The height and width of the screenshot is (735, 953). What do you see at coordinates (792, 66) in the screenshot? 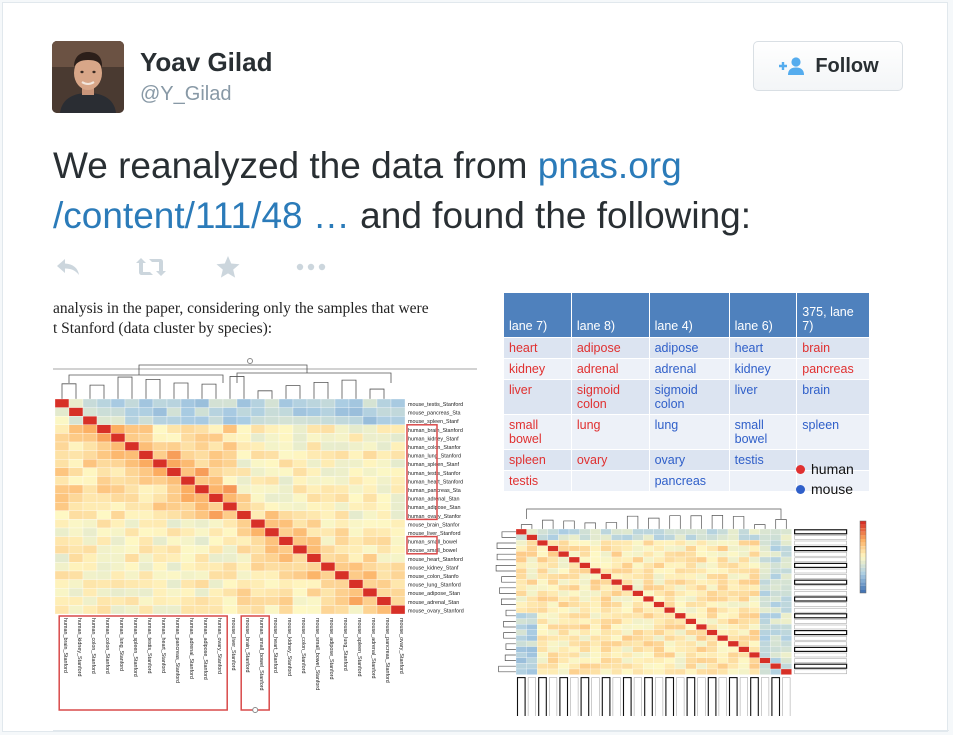
I see `follow-user-icon` at bounding box center [792, 66].